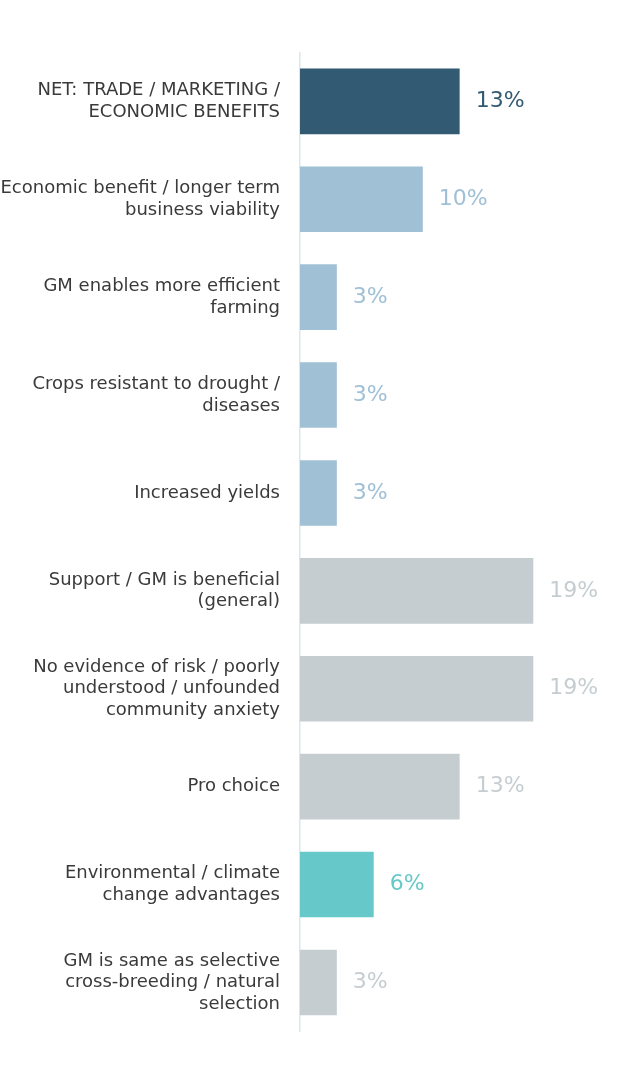 The width and height of the screenshot is (617, 1073). Describe the element at coordinates (161, 295) in the screenshot. I see `y-tick-label: GM enables more efficient farming` at that location.